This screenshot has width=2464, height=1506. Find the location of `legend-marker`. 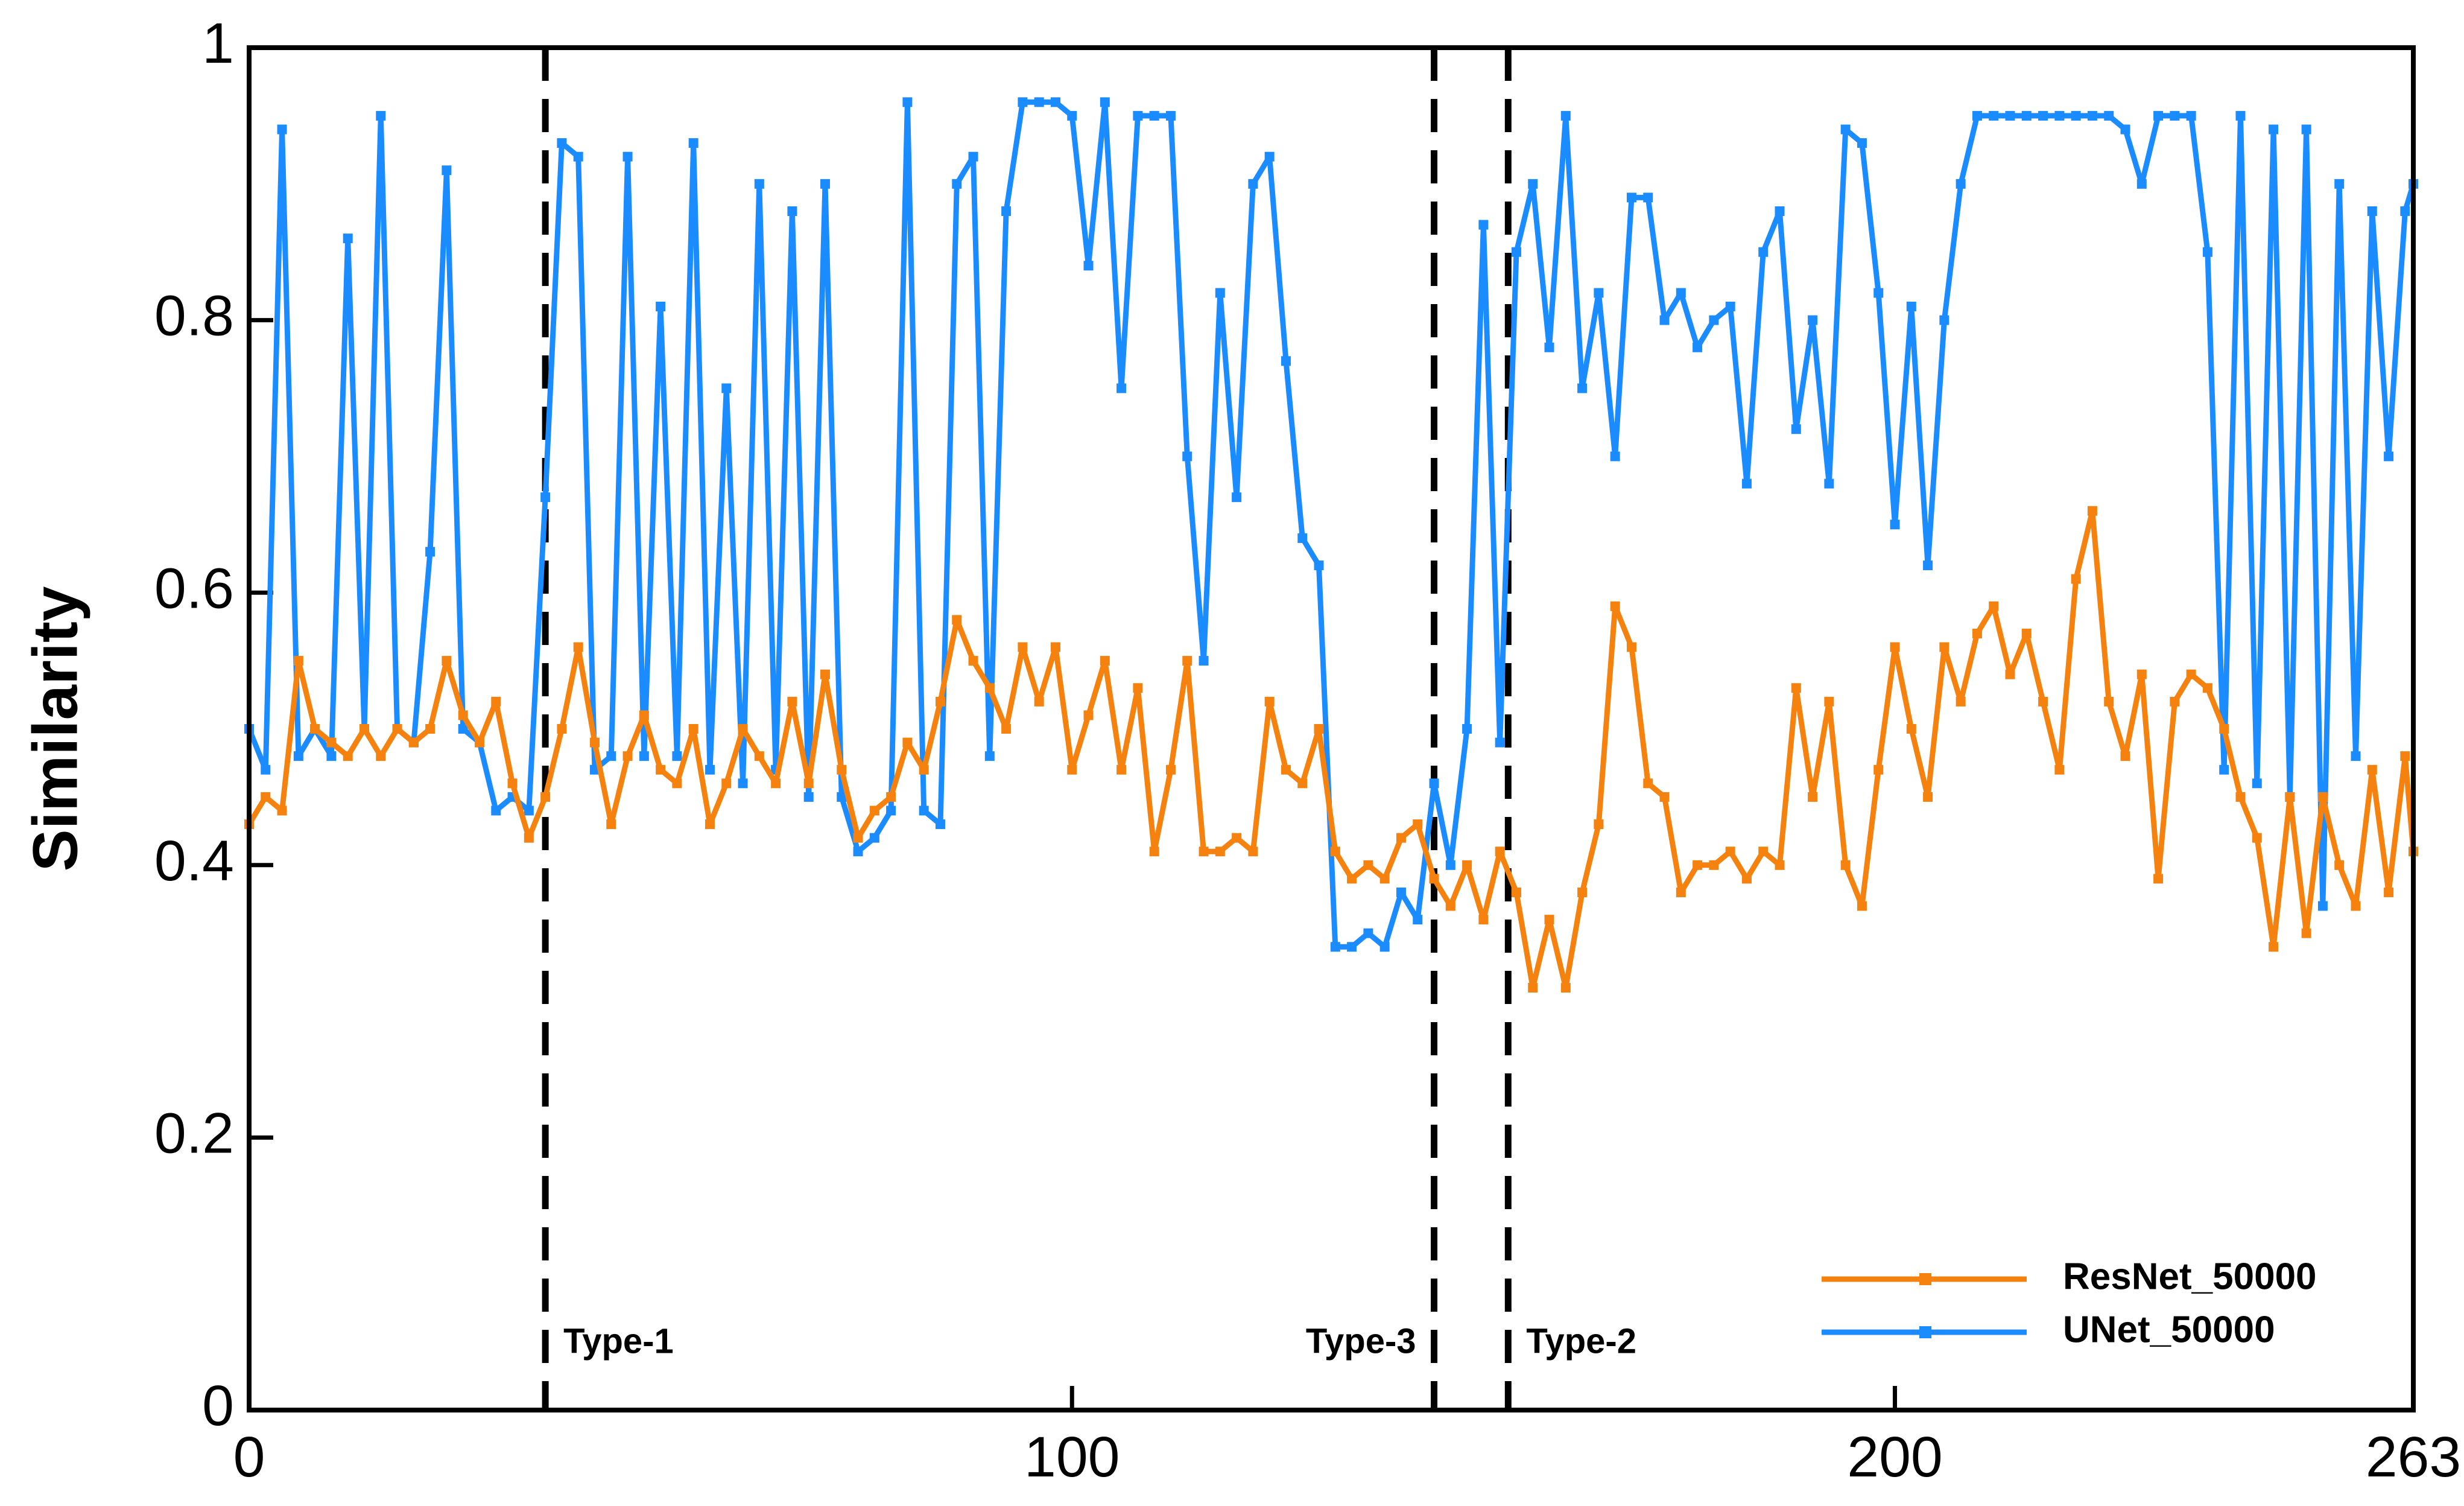

legend-marker is located at coordinates (1925, 1332).